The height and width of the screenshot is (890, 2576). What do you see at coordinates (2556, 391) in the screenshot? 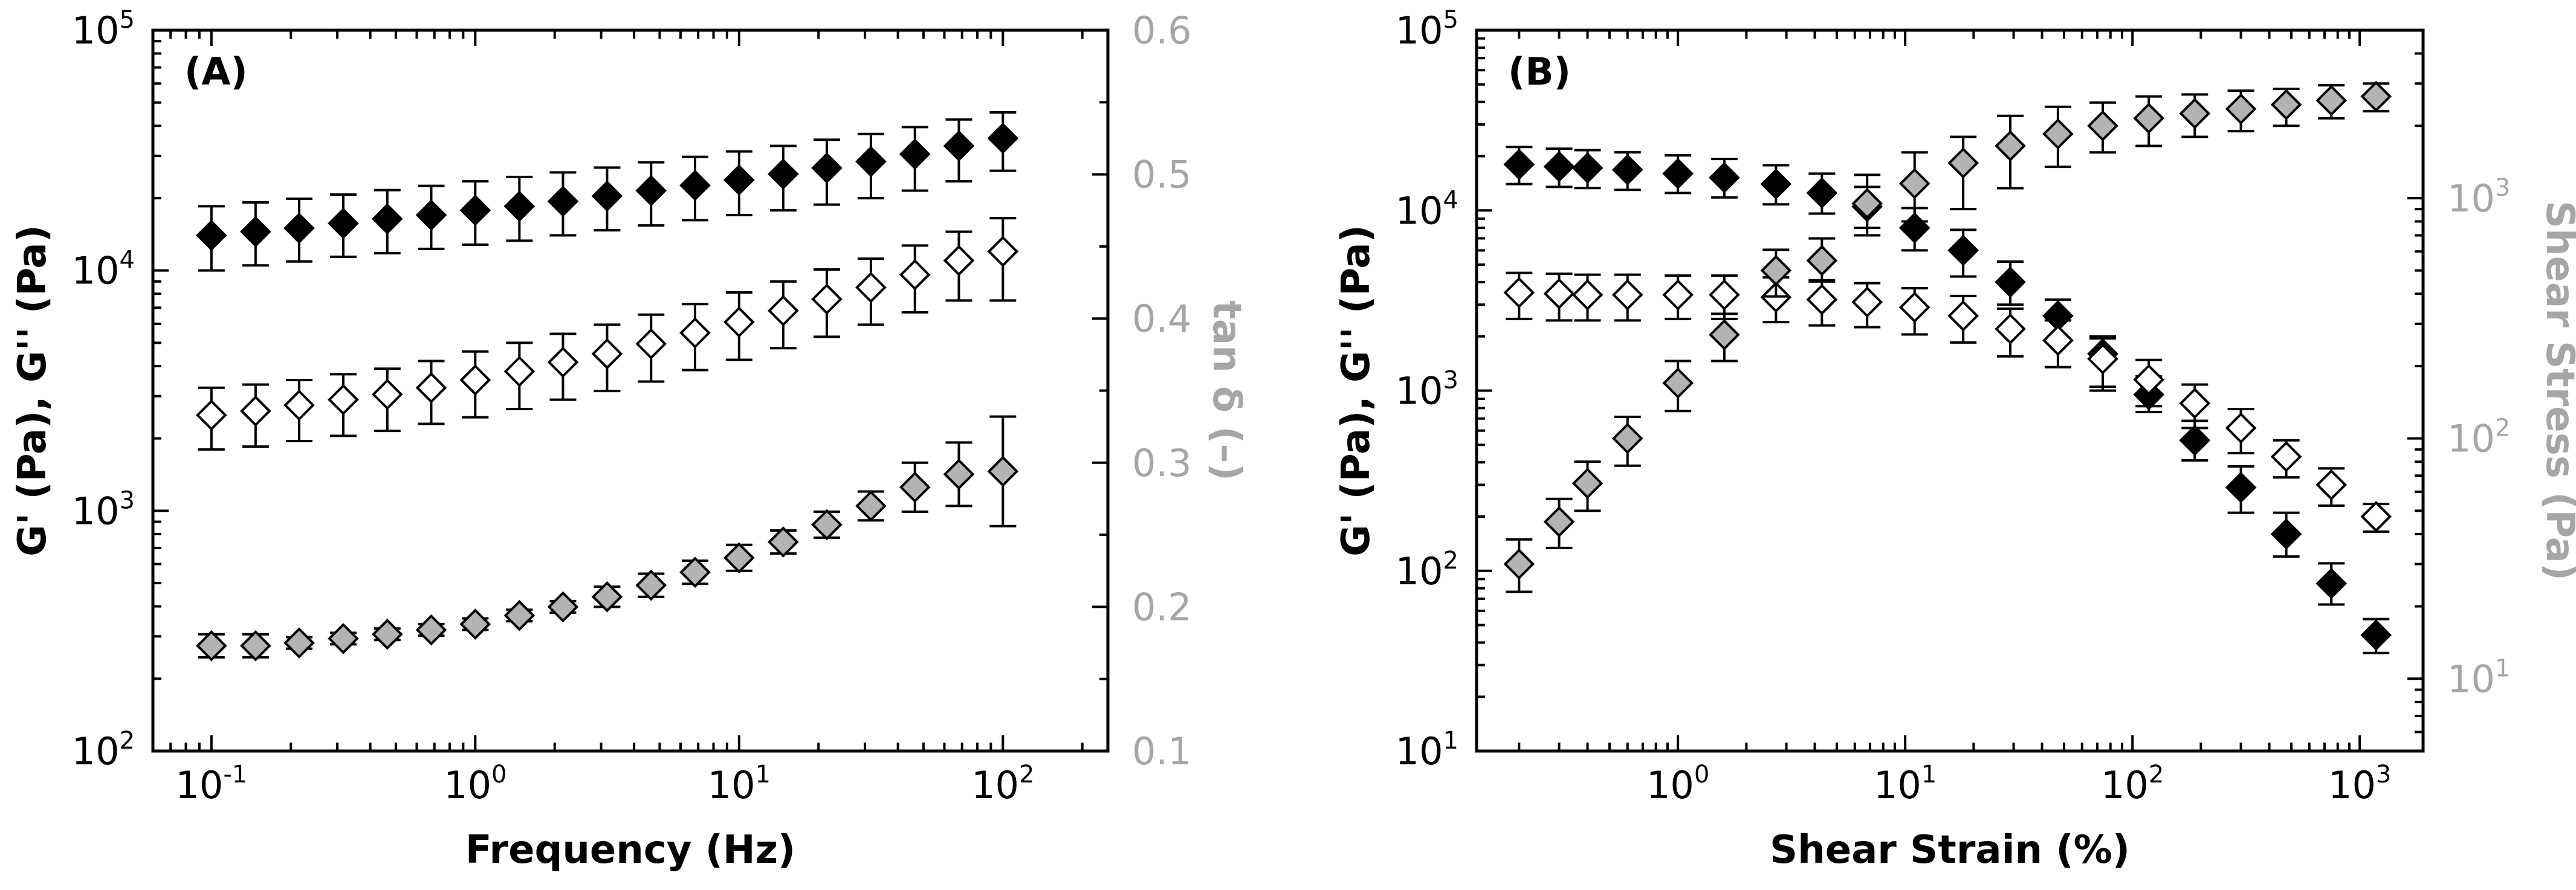
I see `y2-axis-label: Shear Stress (Pa)` at bounding box center [2556, 391].